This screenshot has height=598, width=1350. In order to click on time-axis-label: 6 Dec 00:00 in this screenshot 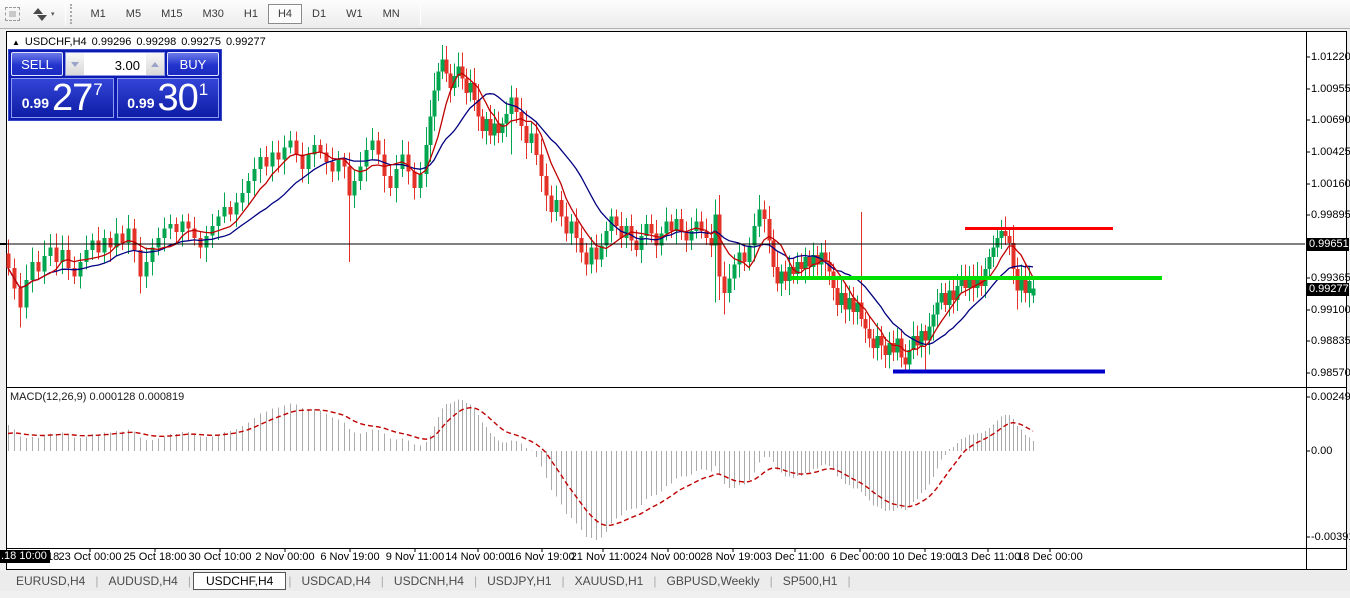, I will do `click(860, 557)`.